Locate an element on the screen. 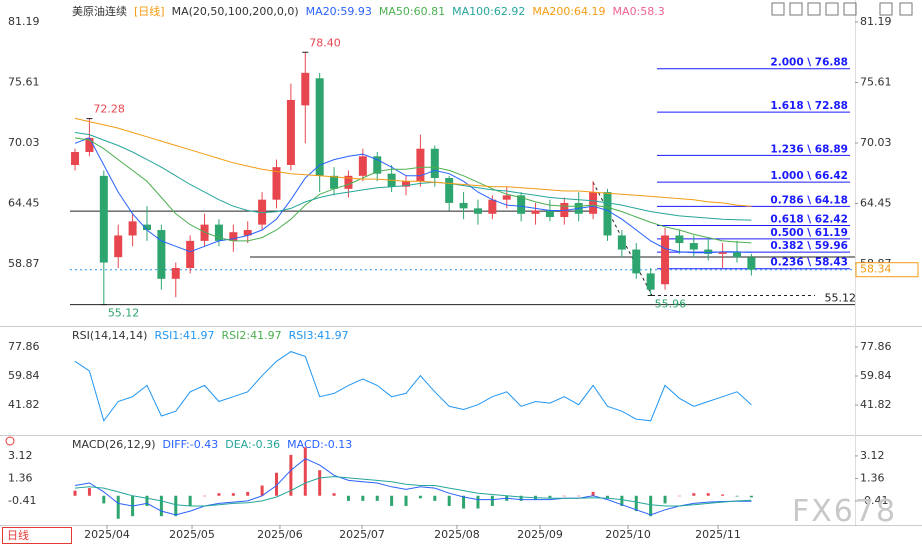 Image resolution: width=922 pixels, height=545 pixels. y-tick-label: 58.87 is located at coordinates (24, 263).